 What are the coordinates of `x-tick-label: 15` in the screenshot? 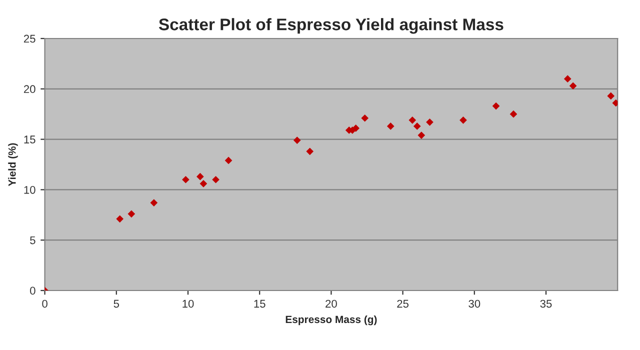 It's located at (260, 304).